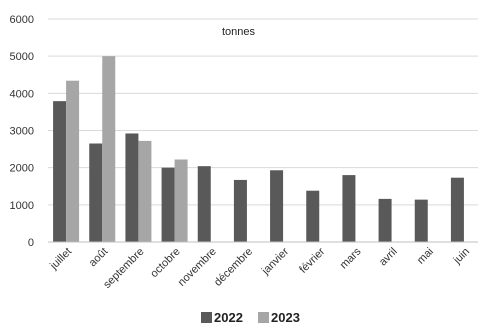 Image resolution: width=480 pixels, height=324 pixels. What do you see at coordinates (145, 191) in the screenshot?
I see `bar-2023-septembre` at bounding box center [145, 191].